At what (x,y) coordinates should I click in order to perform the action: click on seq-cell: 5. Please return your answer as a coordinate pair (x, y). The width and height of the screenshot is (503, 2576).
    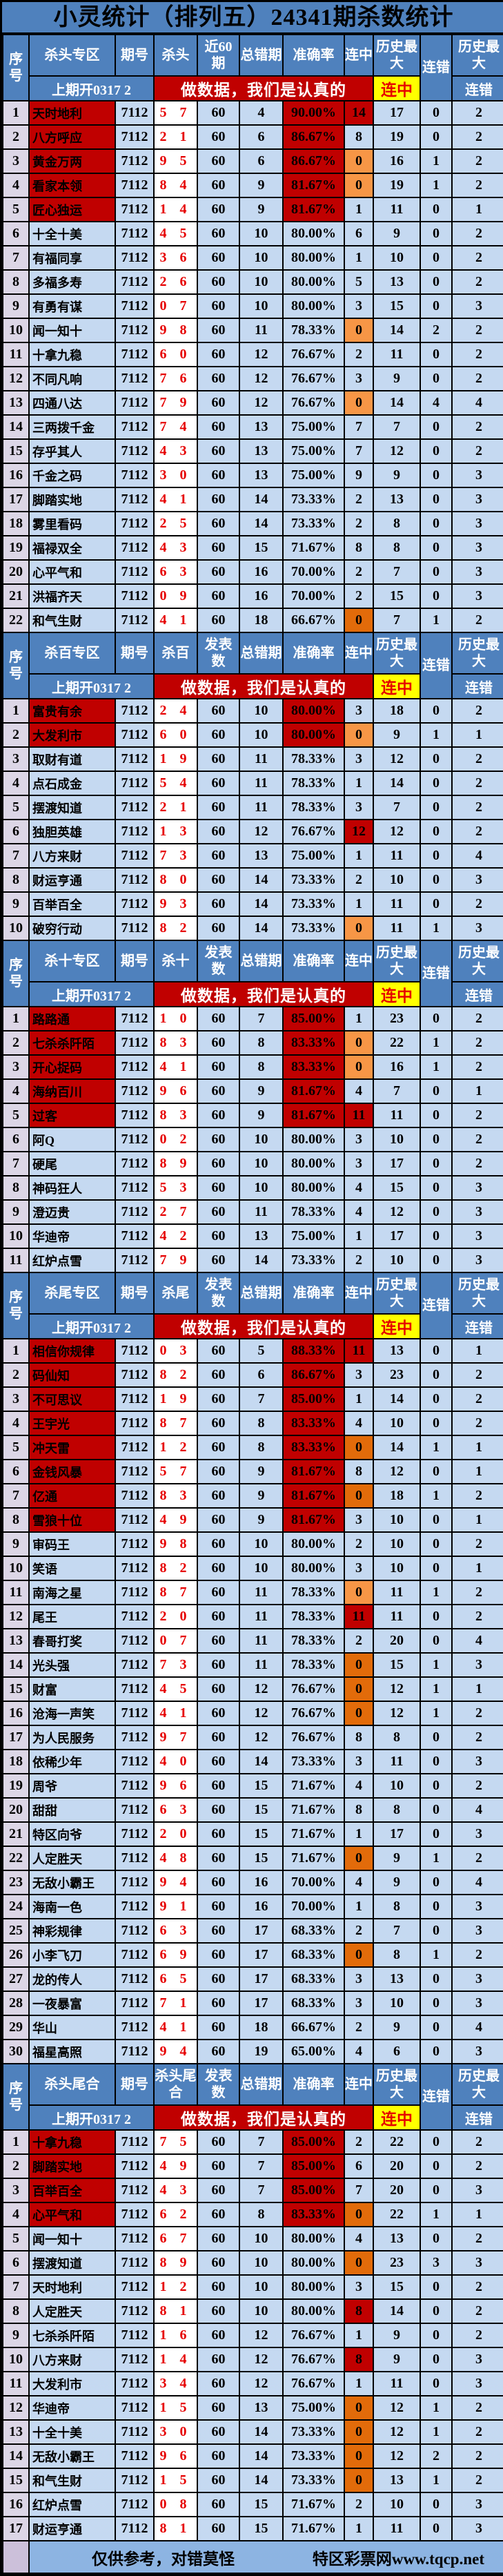
    Looking at the image, I should click on (16, 210).